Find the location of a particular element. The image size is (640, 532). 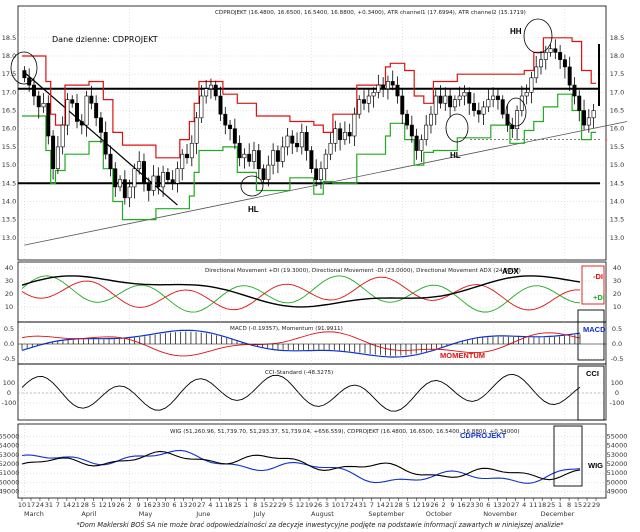

x-month-label: December is located at coordinates (558, 514).